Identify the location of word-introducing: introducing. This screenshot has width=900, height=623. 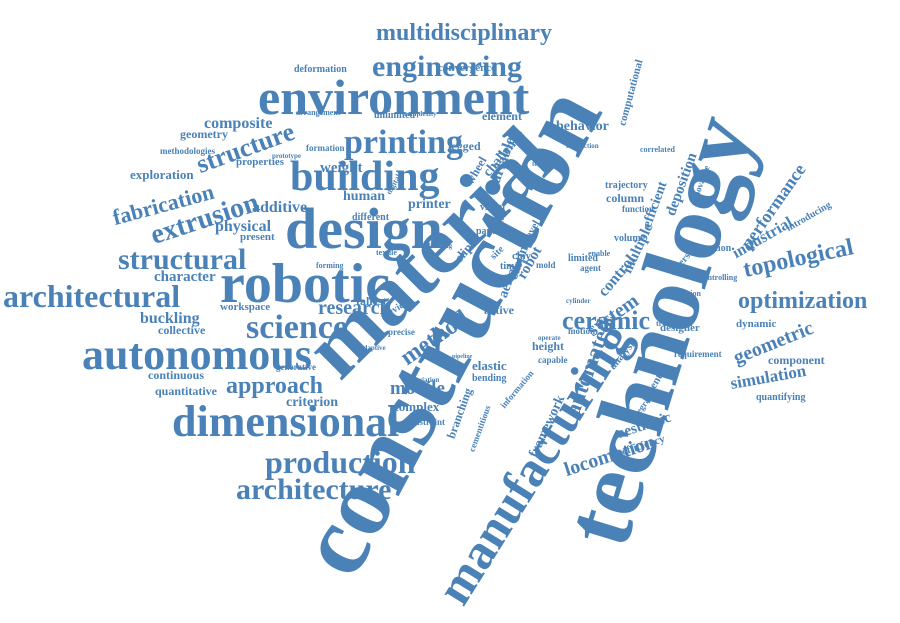
(809, 216).